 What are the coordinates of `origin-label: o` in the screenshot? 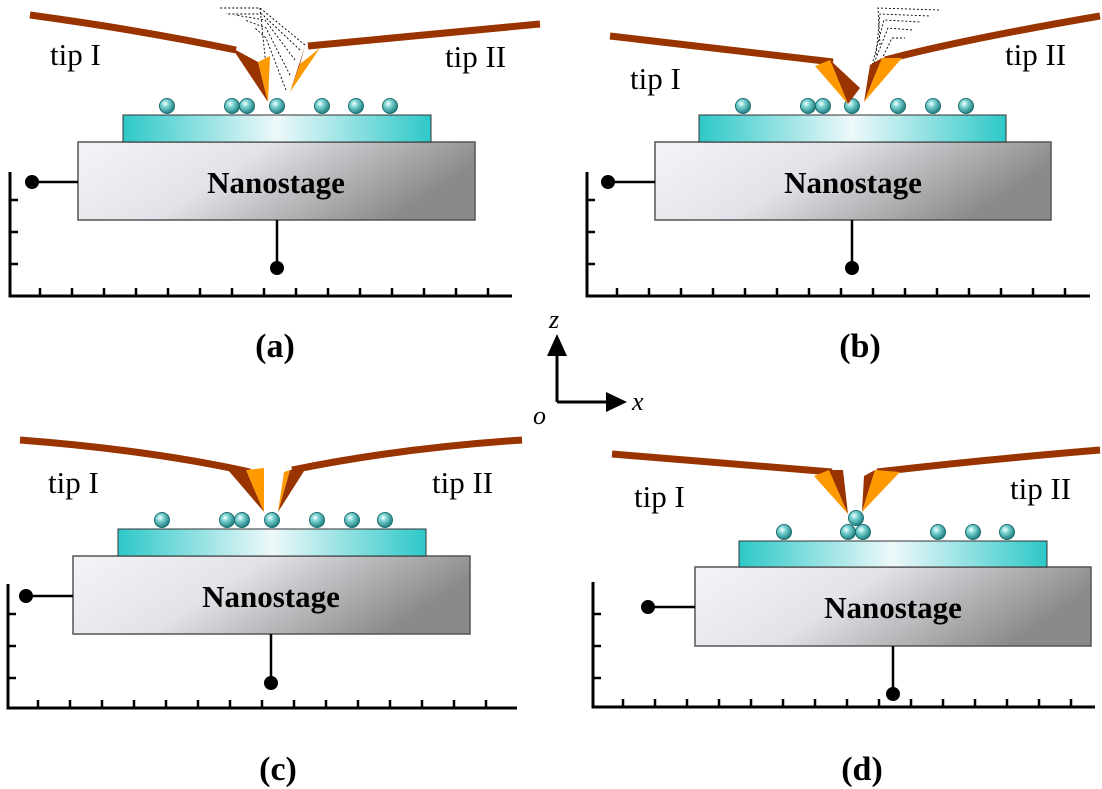 It's located at (539, 415).